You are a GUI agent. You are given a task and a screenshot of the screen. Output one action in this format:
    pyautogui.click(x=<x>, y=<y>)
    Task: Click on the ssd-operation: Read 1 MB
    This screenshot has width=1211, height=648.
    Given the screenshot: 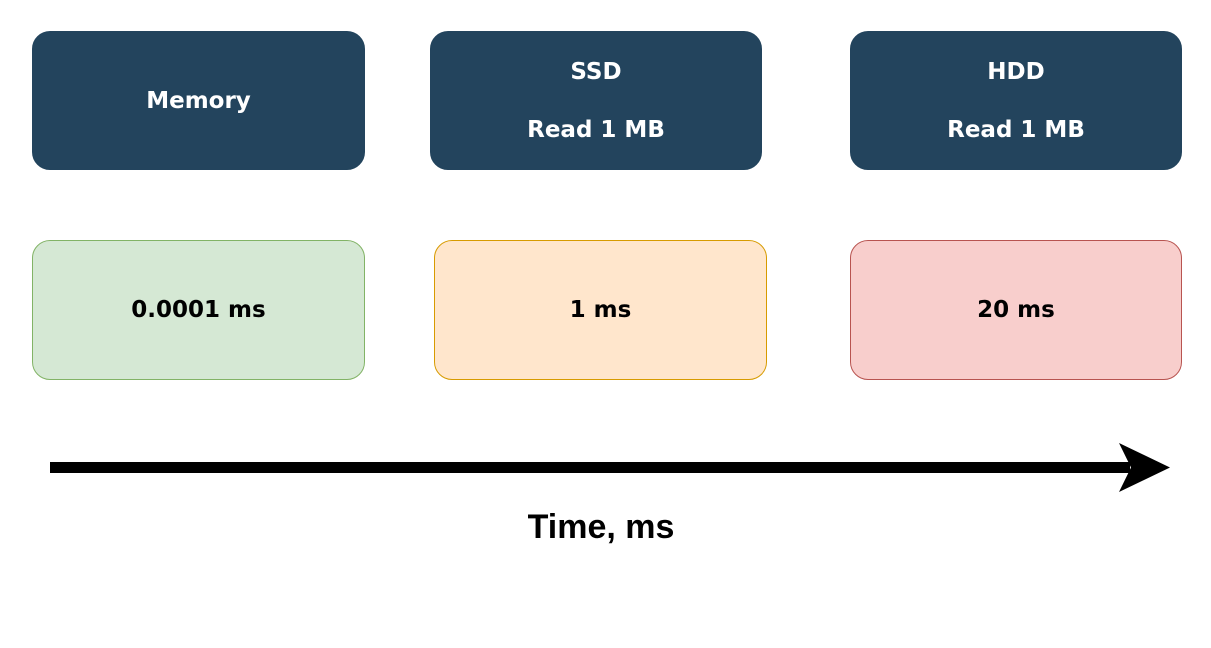 What is the action you would take?
    pyautogui.click(x=596, y=129)
    